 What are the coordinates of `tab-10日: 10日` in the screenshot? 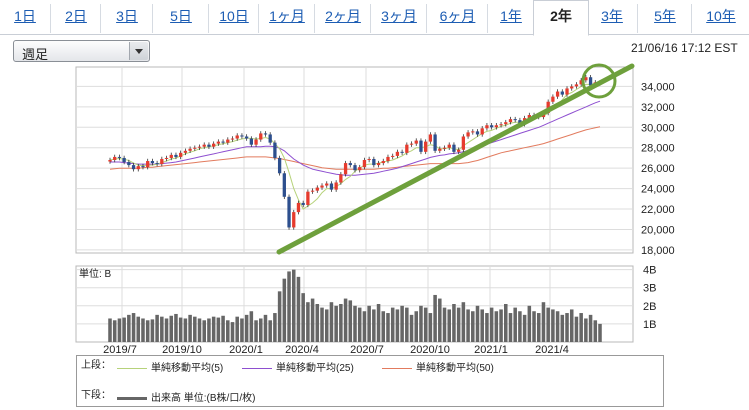 It's located at (233, 18).